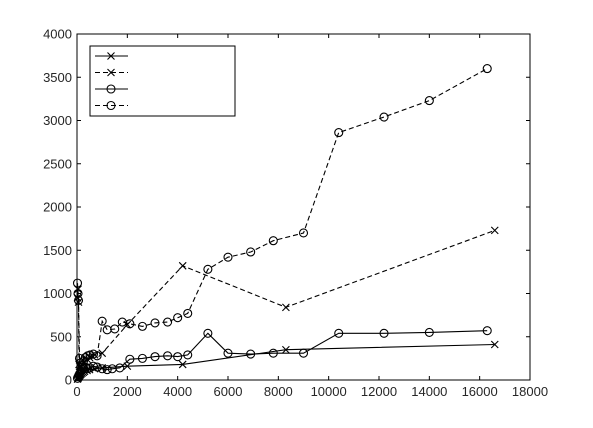 This screenshot has height=428, width=593. I want to click on y-tick-label: 0, so click(68, 380).